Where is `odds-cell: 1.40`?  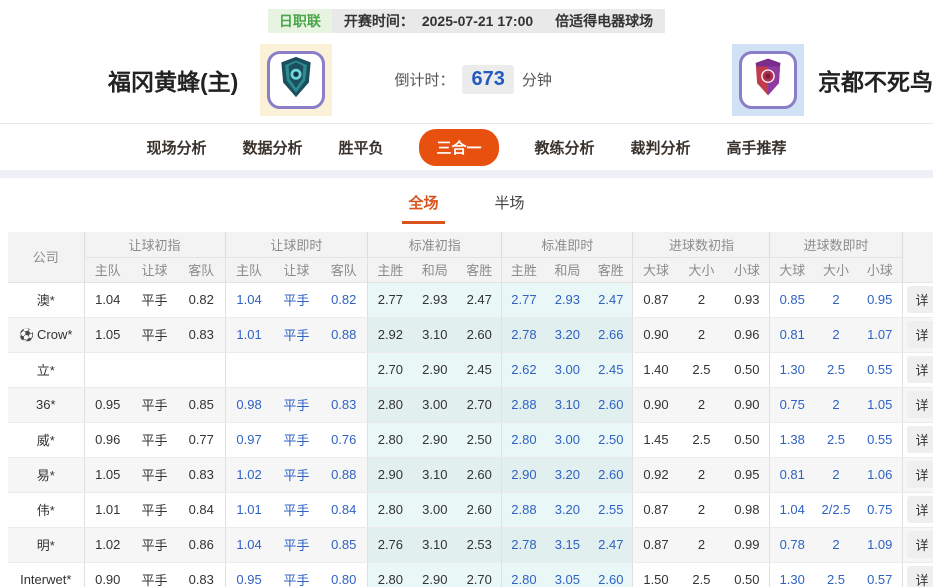 odds-cell: 1.40 is located at coordinates (655, 370).